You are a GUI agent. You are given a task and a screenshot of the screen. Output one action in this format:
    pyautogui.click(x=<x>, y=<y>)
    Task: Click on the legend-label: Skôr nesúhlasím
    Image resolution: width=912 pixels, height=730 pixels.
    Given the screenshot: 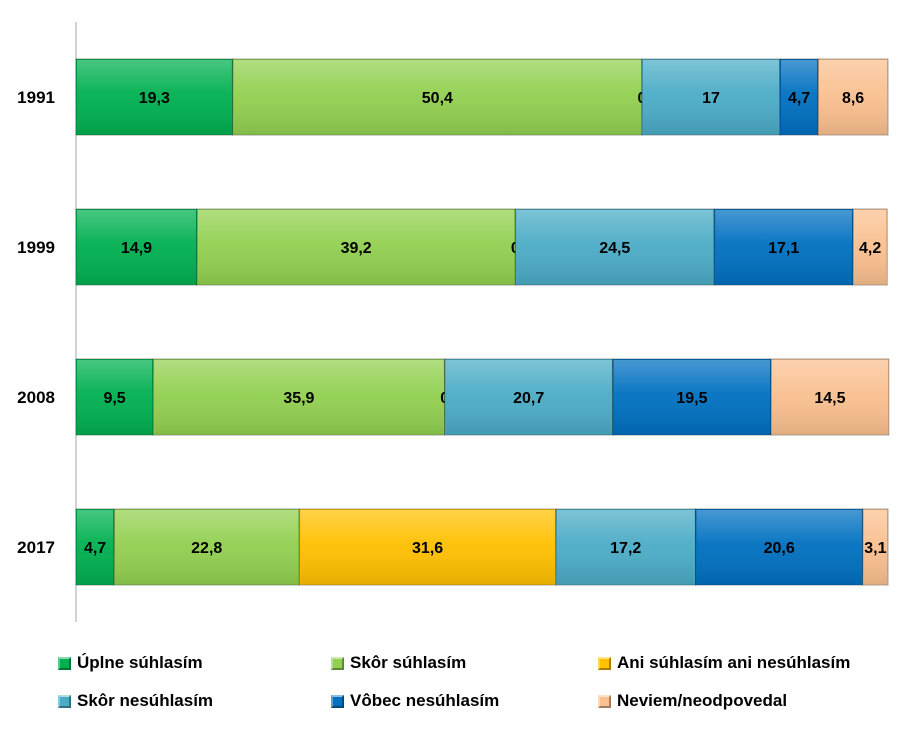 What is the action you would take?
    pyautogui.click(x=145, y=700)
    